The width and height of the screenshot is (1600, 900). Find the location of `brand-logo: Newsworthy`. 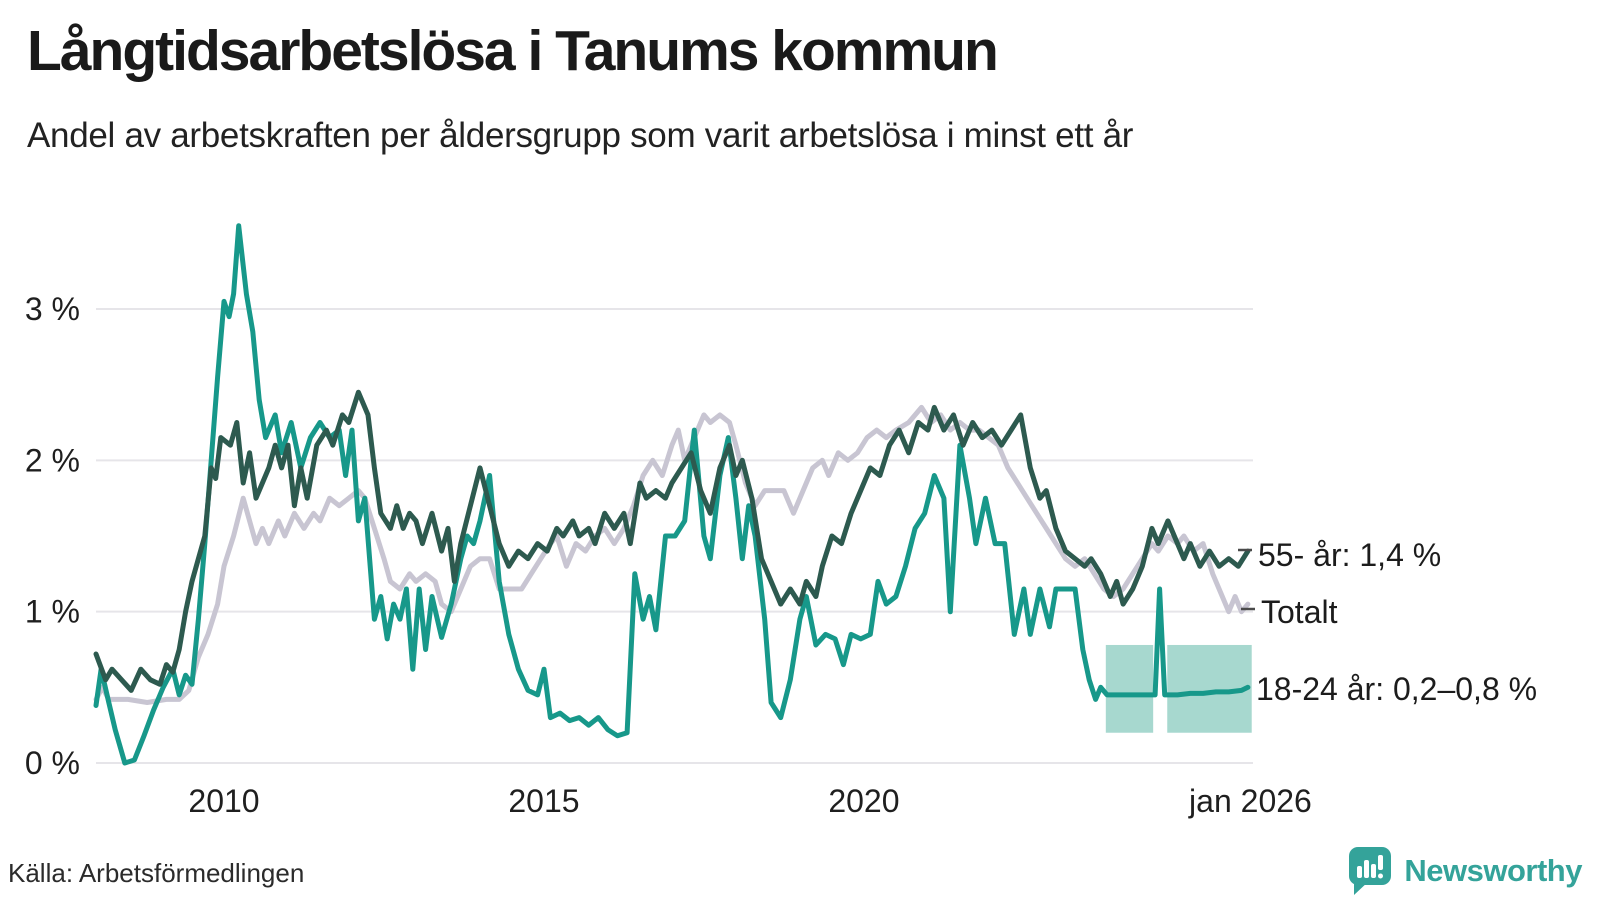

brand-logo: Newsworthy is located at coordinates (1465, 871).